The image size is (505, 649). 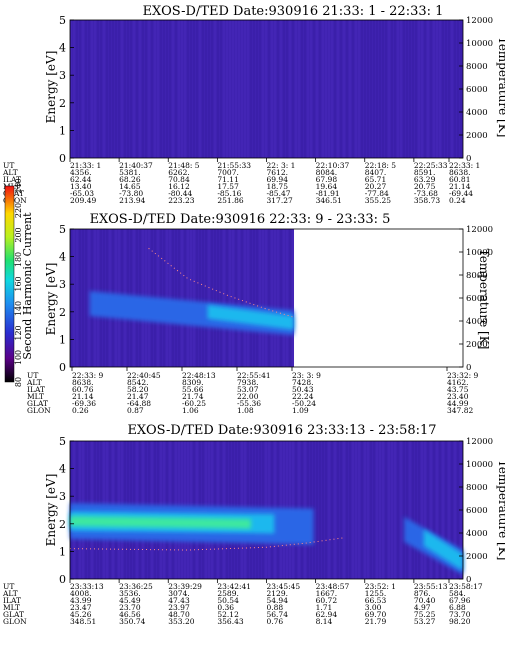 I want to click on orbit-cell: 70.84, so click(x=179, y=179).